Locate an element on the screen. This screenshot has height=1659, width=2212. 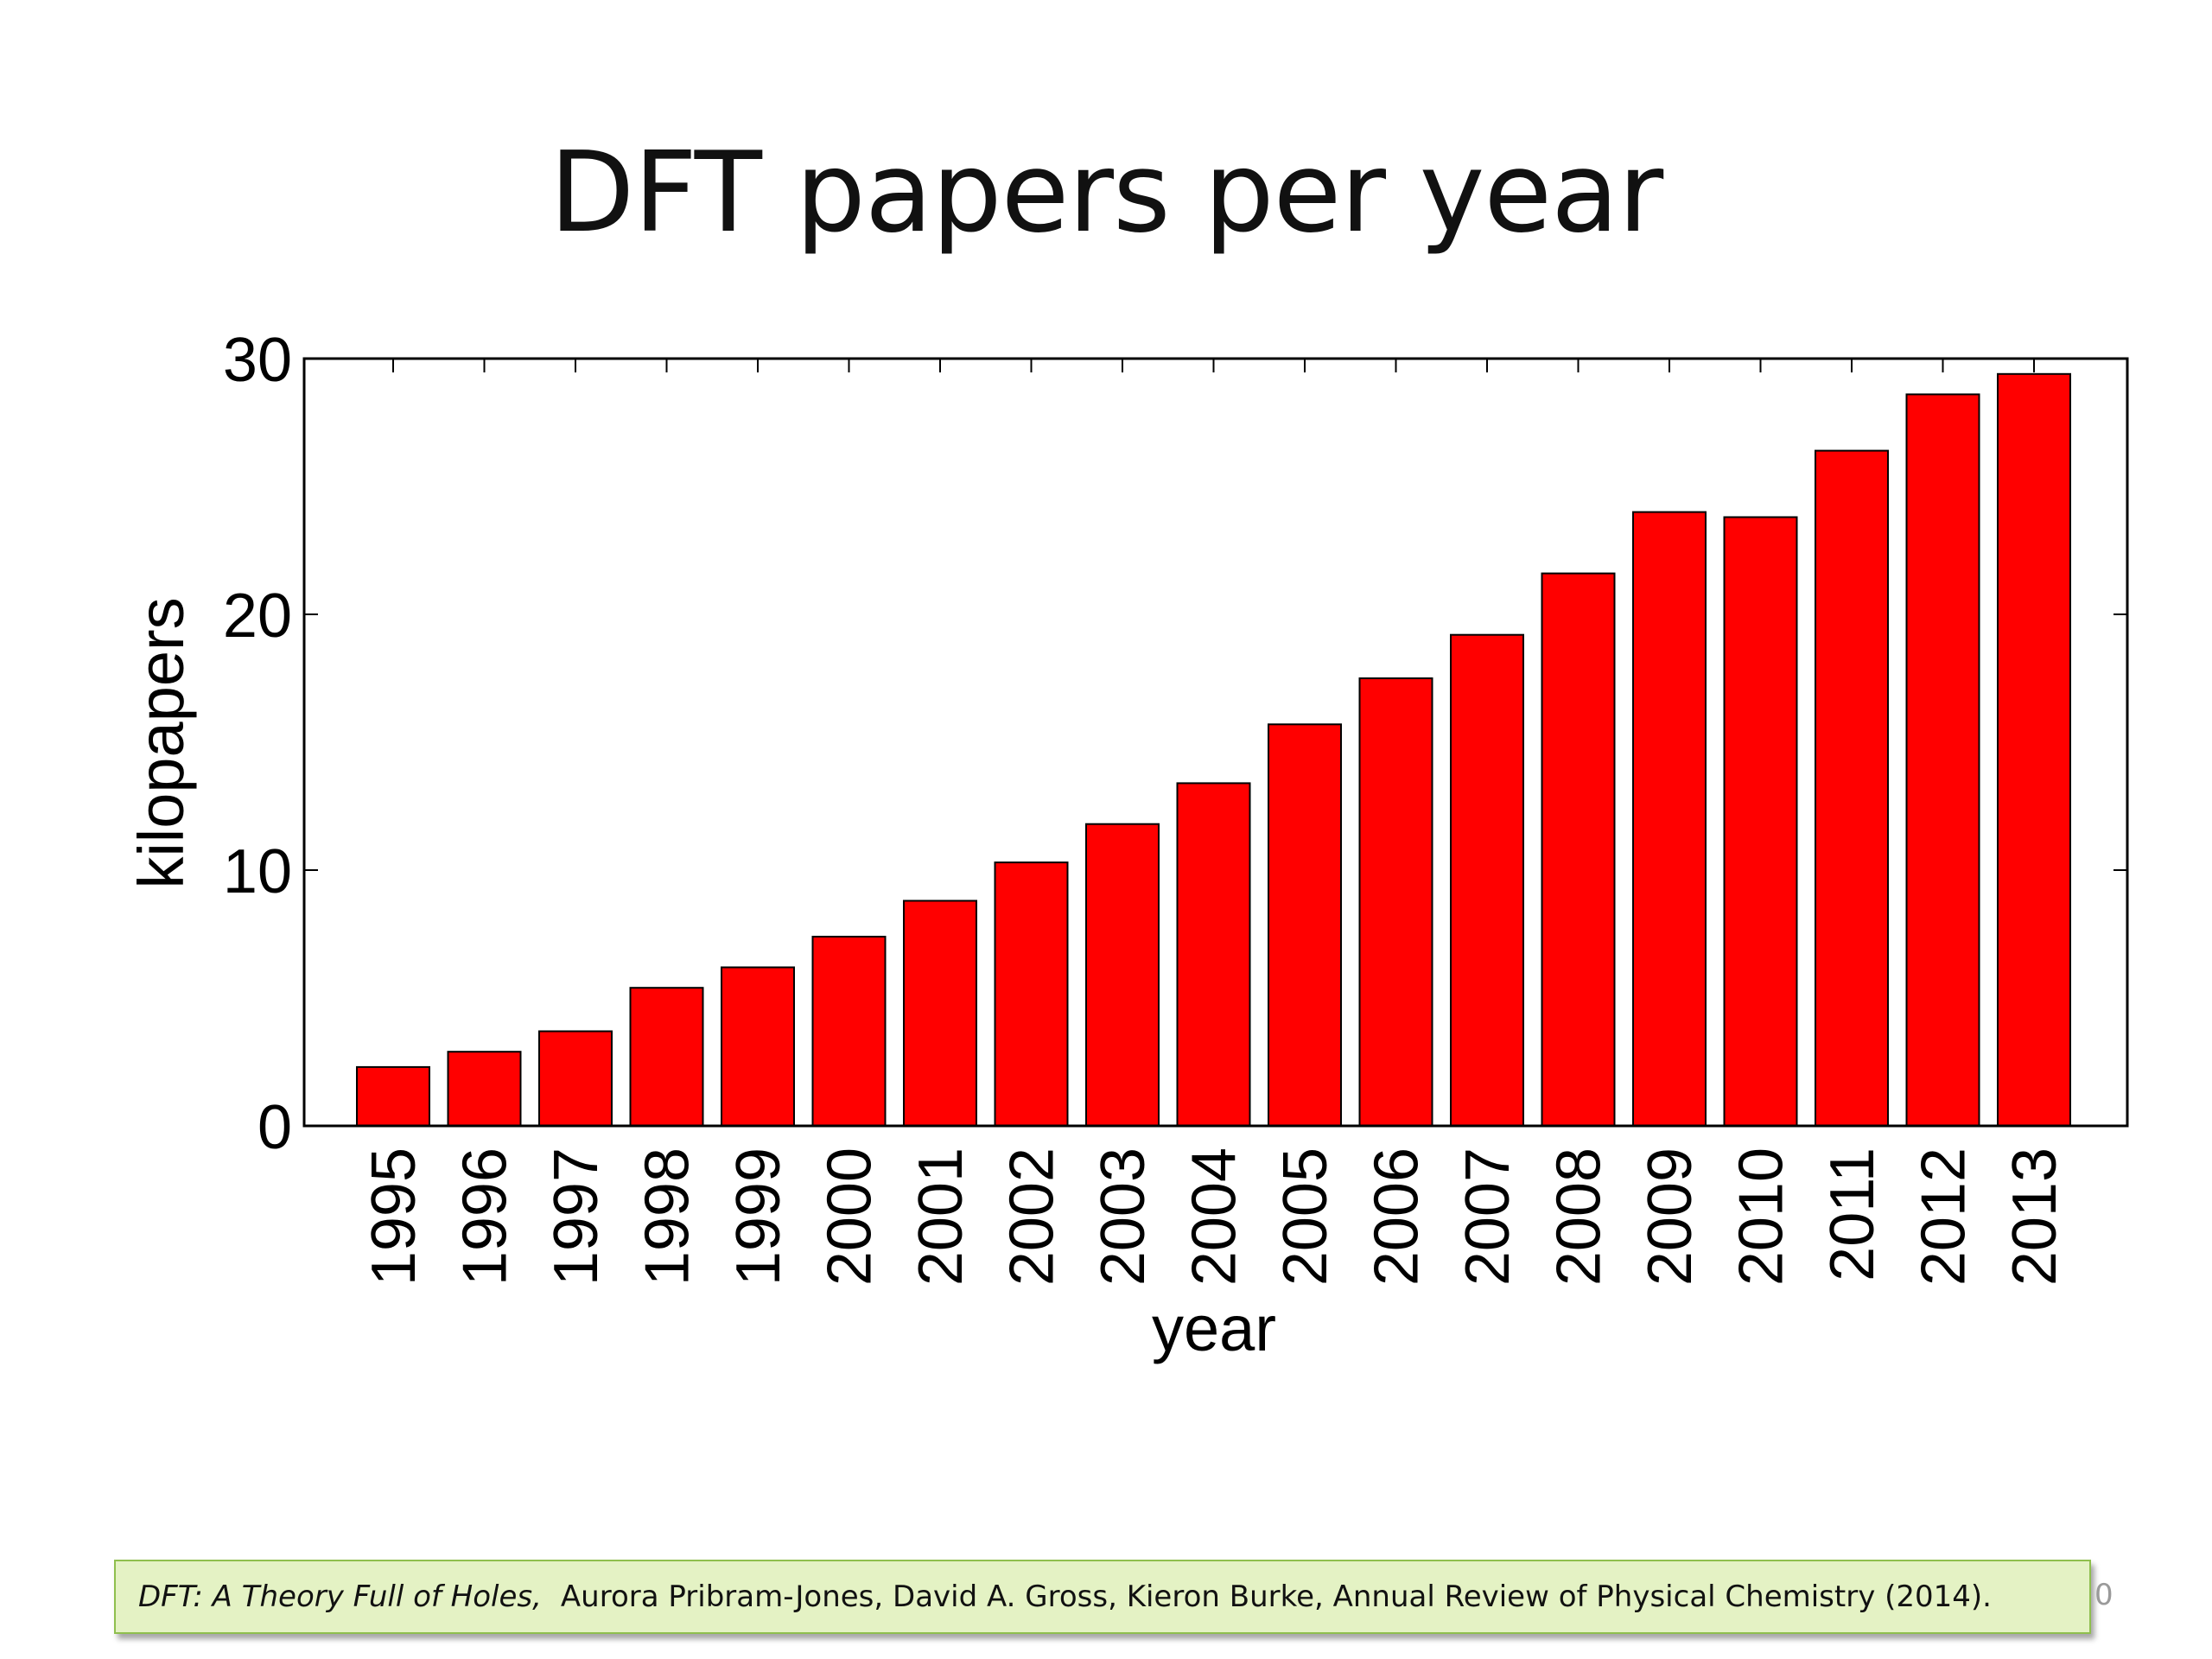
slide-title: DFT papers per year is located at coordinates (1106, 193).